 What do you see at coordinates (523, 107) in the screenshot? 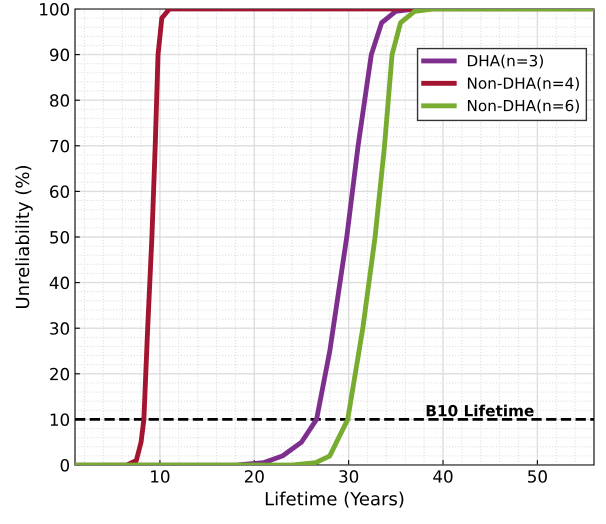
I see `legend-label: Non-DHA(n=6)` at bounding box center [523, 107].